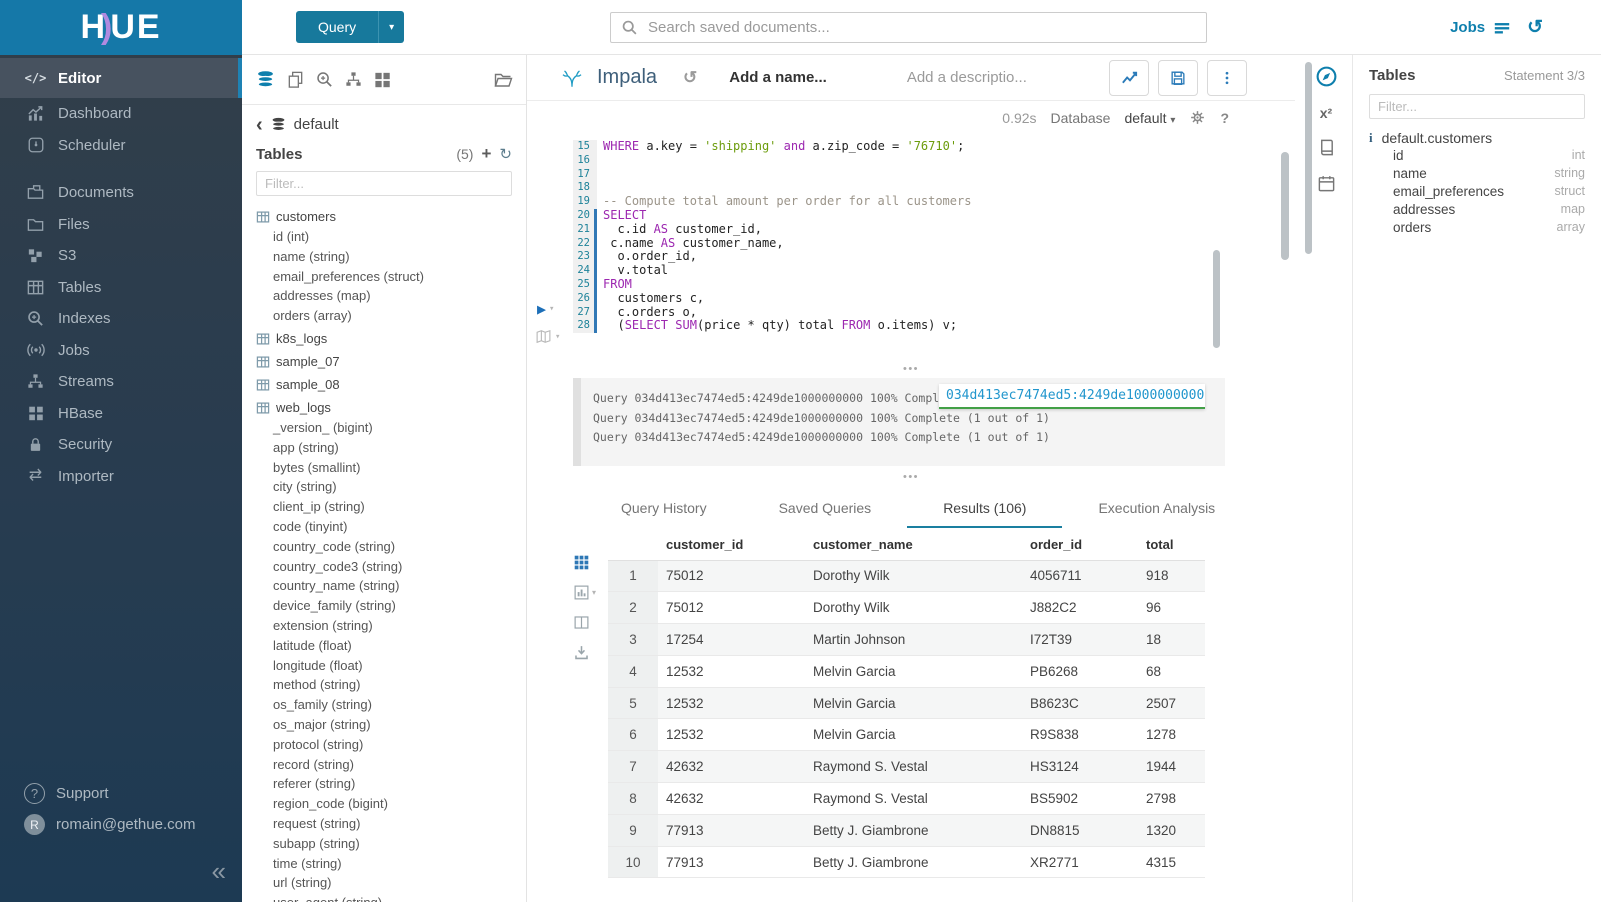 The height and width of the screenshot is (902, 1601). Describe the element at coordinates (384, 897) in the screenshot. I see `column-item: user_agent (string)` at that location.